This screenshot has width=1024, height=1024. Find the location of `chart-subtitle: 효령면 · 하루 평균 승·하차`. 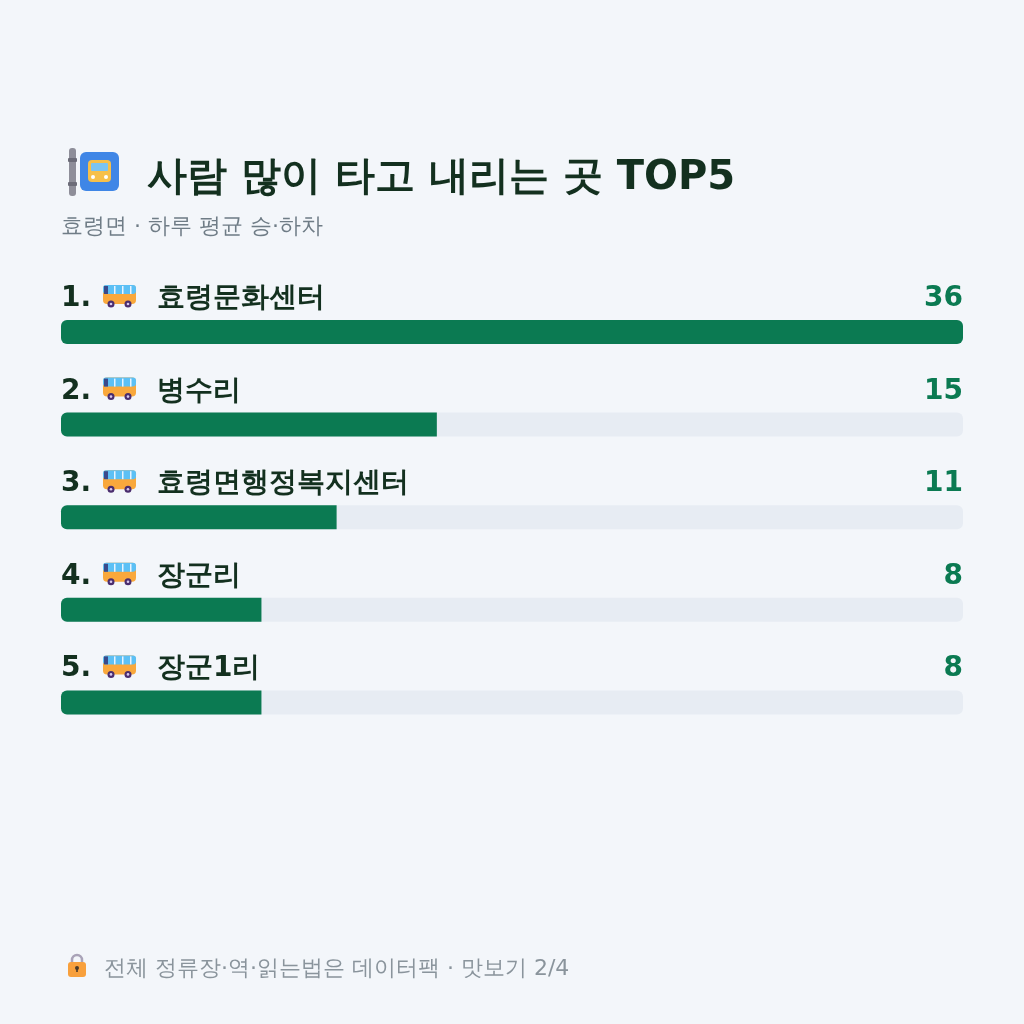

chart-subtitle: 효령면 · 하루 평균 승·하차 is located at coordinates (192, 225).